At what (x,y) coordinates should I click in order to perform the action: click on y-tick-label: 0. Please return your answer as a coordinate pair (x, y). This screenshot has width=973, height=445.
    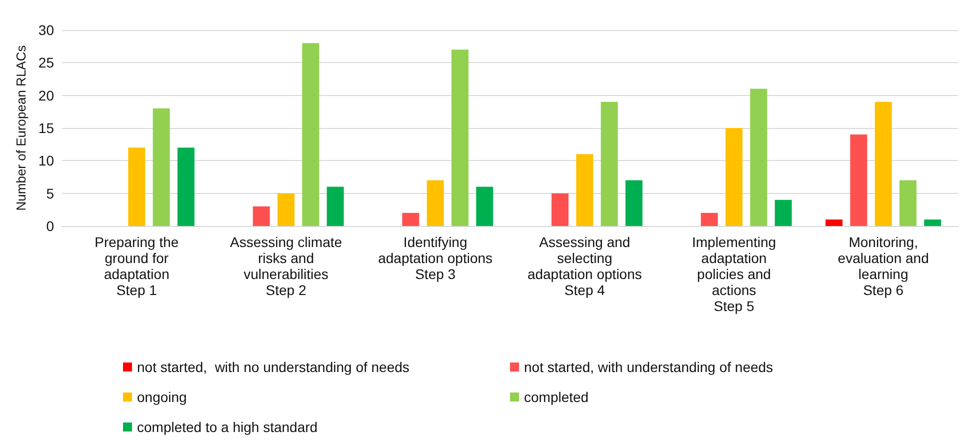
    Looking at the image, I should click on (50, 226).